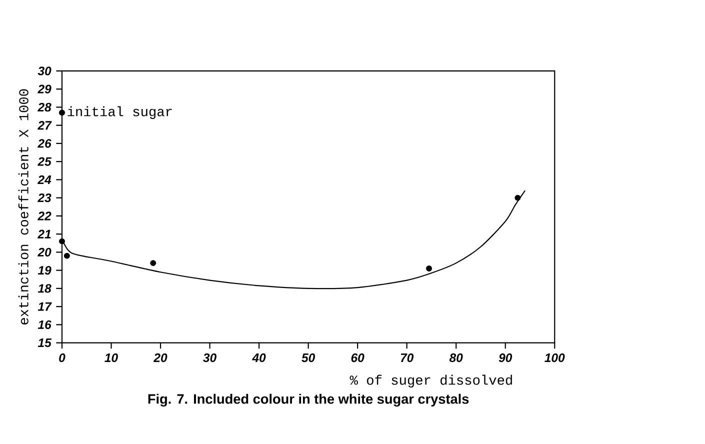 The image size is (705, 444). I want to click on y-axis-title: extinction coefficient X 1000, so click(23, 207).